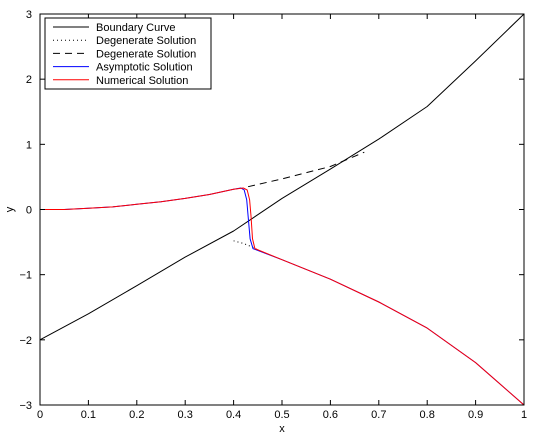 This screenshot has height=439, width=539. I want to click on legend-label: Numerical Solution, so click(142, 81).